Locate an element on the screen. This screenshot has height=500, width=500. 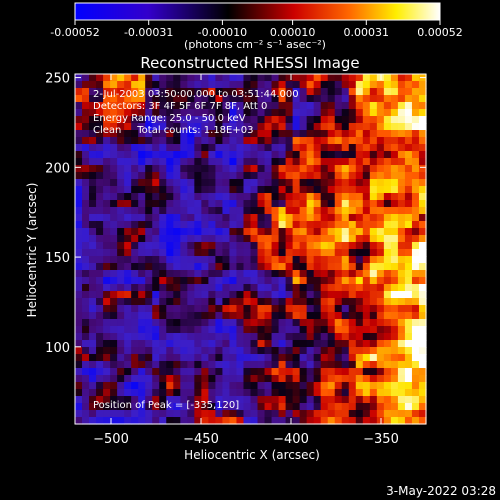
chart-title: Reconstructed RHESSI Image is located at coordinates (249, 63).